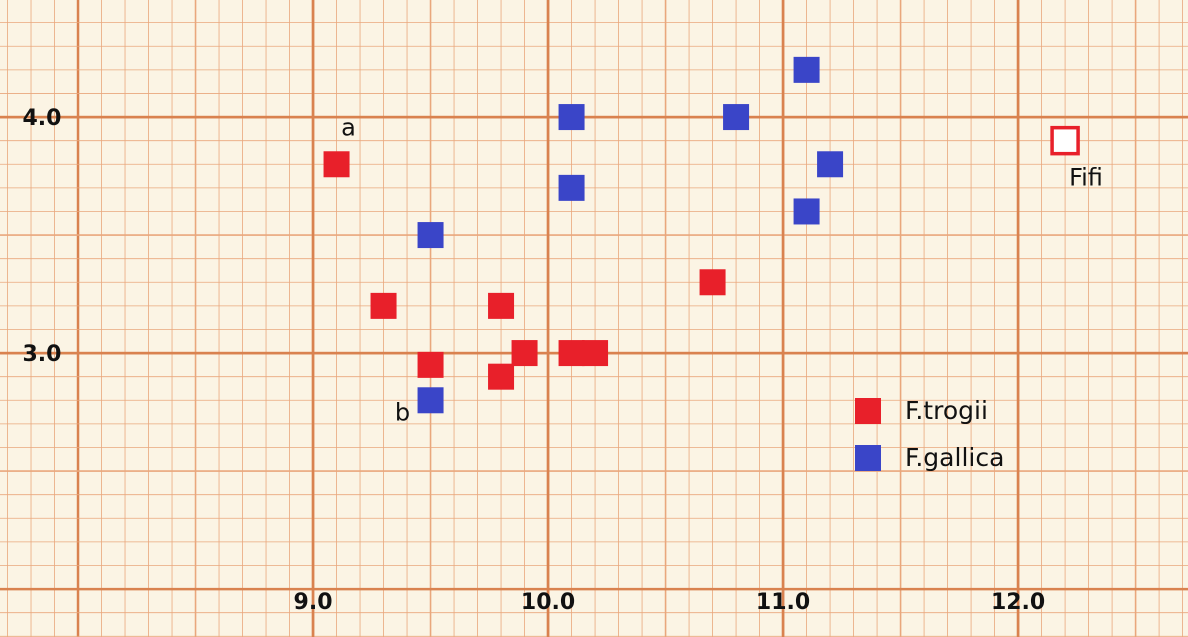 This screenshot has height=637, width=1188. I want to click on annotation: b, so click(402, 412).